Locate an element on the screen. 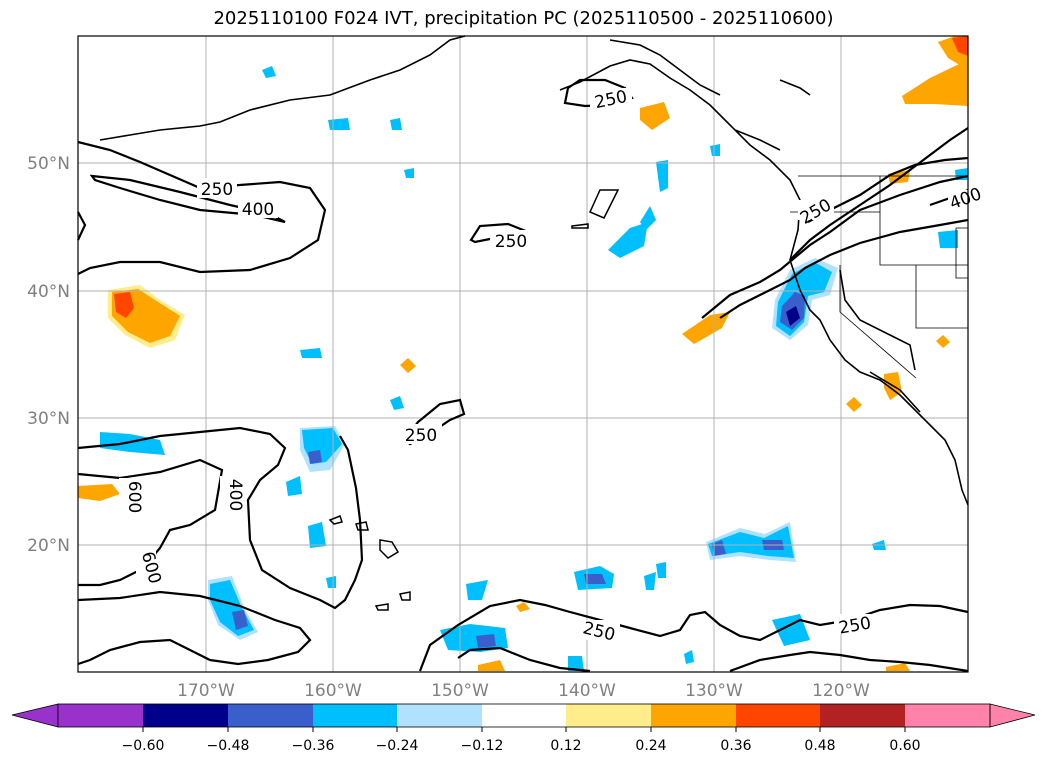  colorbar-tick-label: −0.60 is located at coordinates (143, 746).